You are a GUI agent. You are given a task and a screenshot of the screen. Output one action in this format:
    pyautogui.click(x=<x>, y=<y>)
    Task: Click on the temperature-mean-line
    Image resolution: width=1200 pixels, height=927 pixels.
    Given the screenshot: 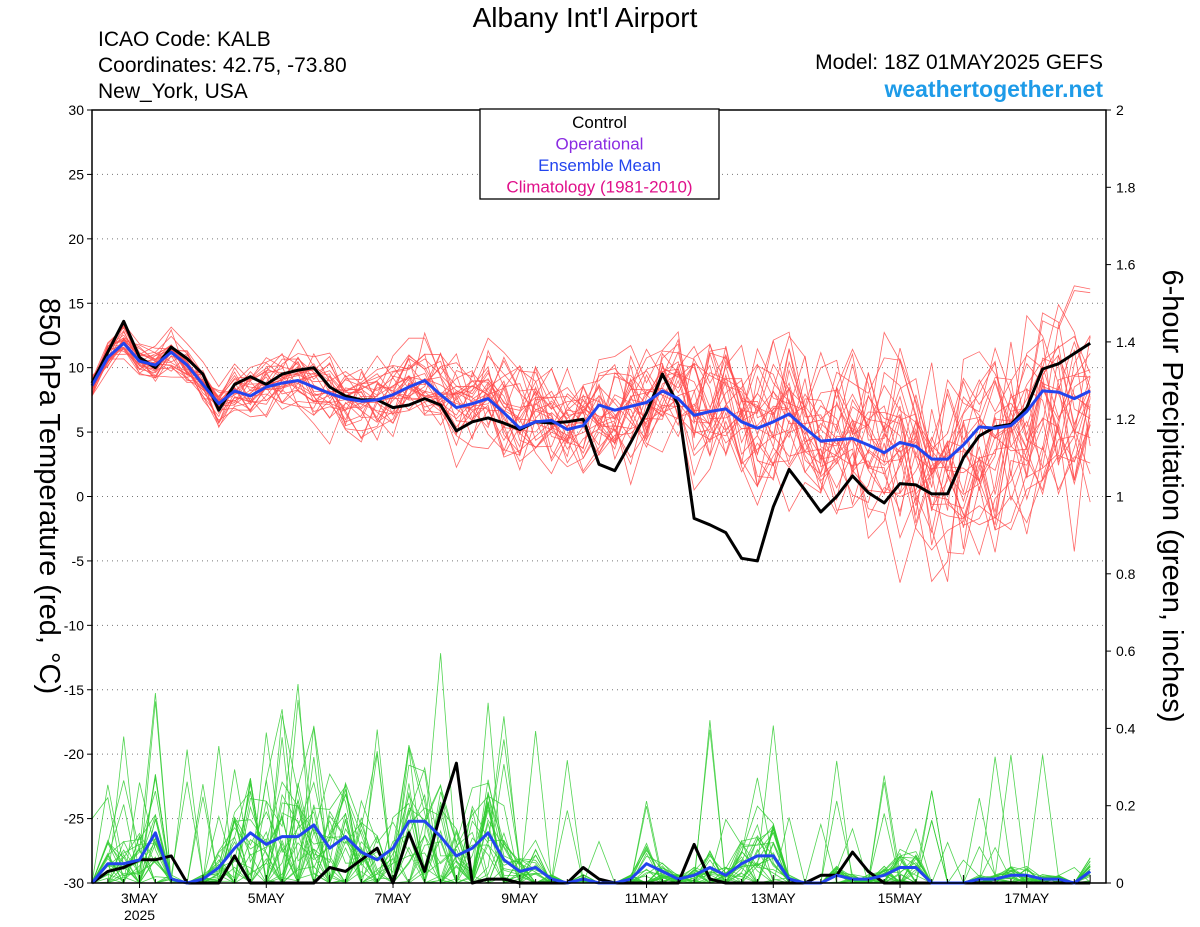 What is the action you would take?
    pyautogui.click(x=590, y=401)
    